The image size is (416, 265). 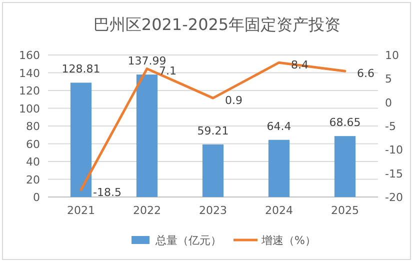 What do you see at coordinates (213, 210) in the screenshot?
I see `x-tick-label: 2023` at bounding box center [213, 210].